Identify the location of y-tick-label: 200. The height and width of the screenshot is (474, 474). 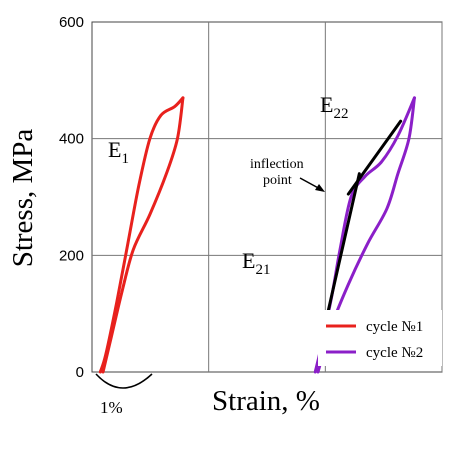
(71, 255).